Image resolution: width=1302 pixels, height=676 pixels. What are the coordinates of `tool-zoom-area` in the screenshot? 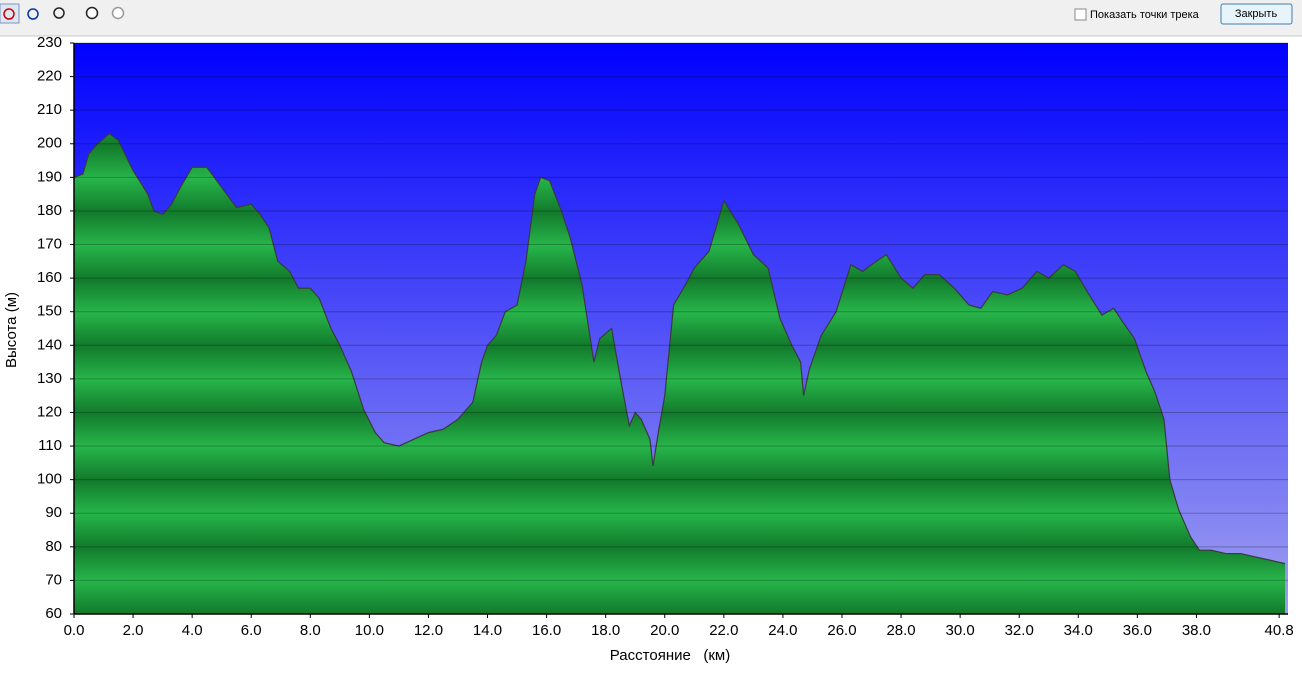 It's located at (59, 13).